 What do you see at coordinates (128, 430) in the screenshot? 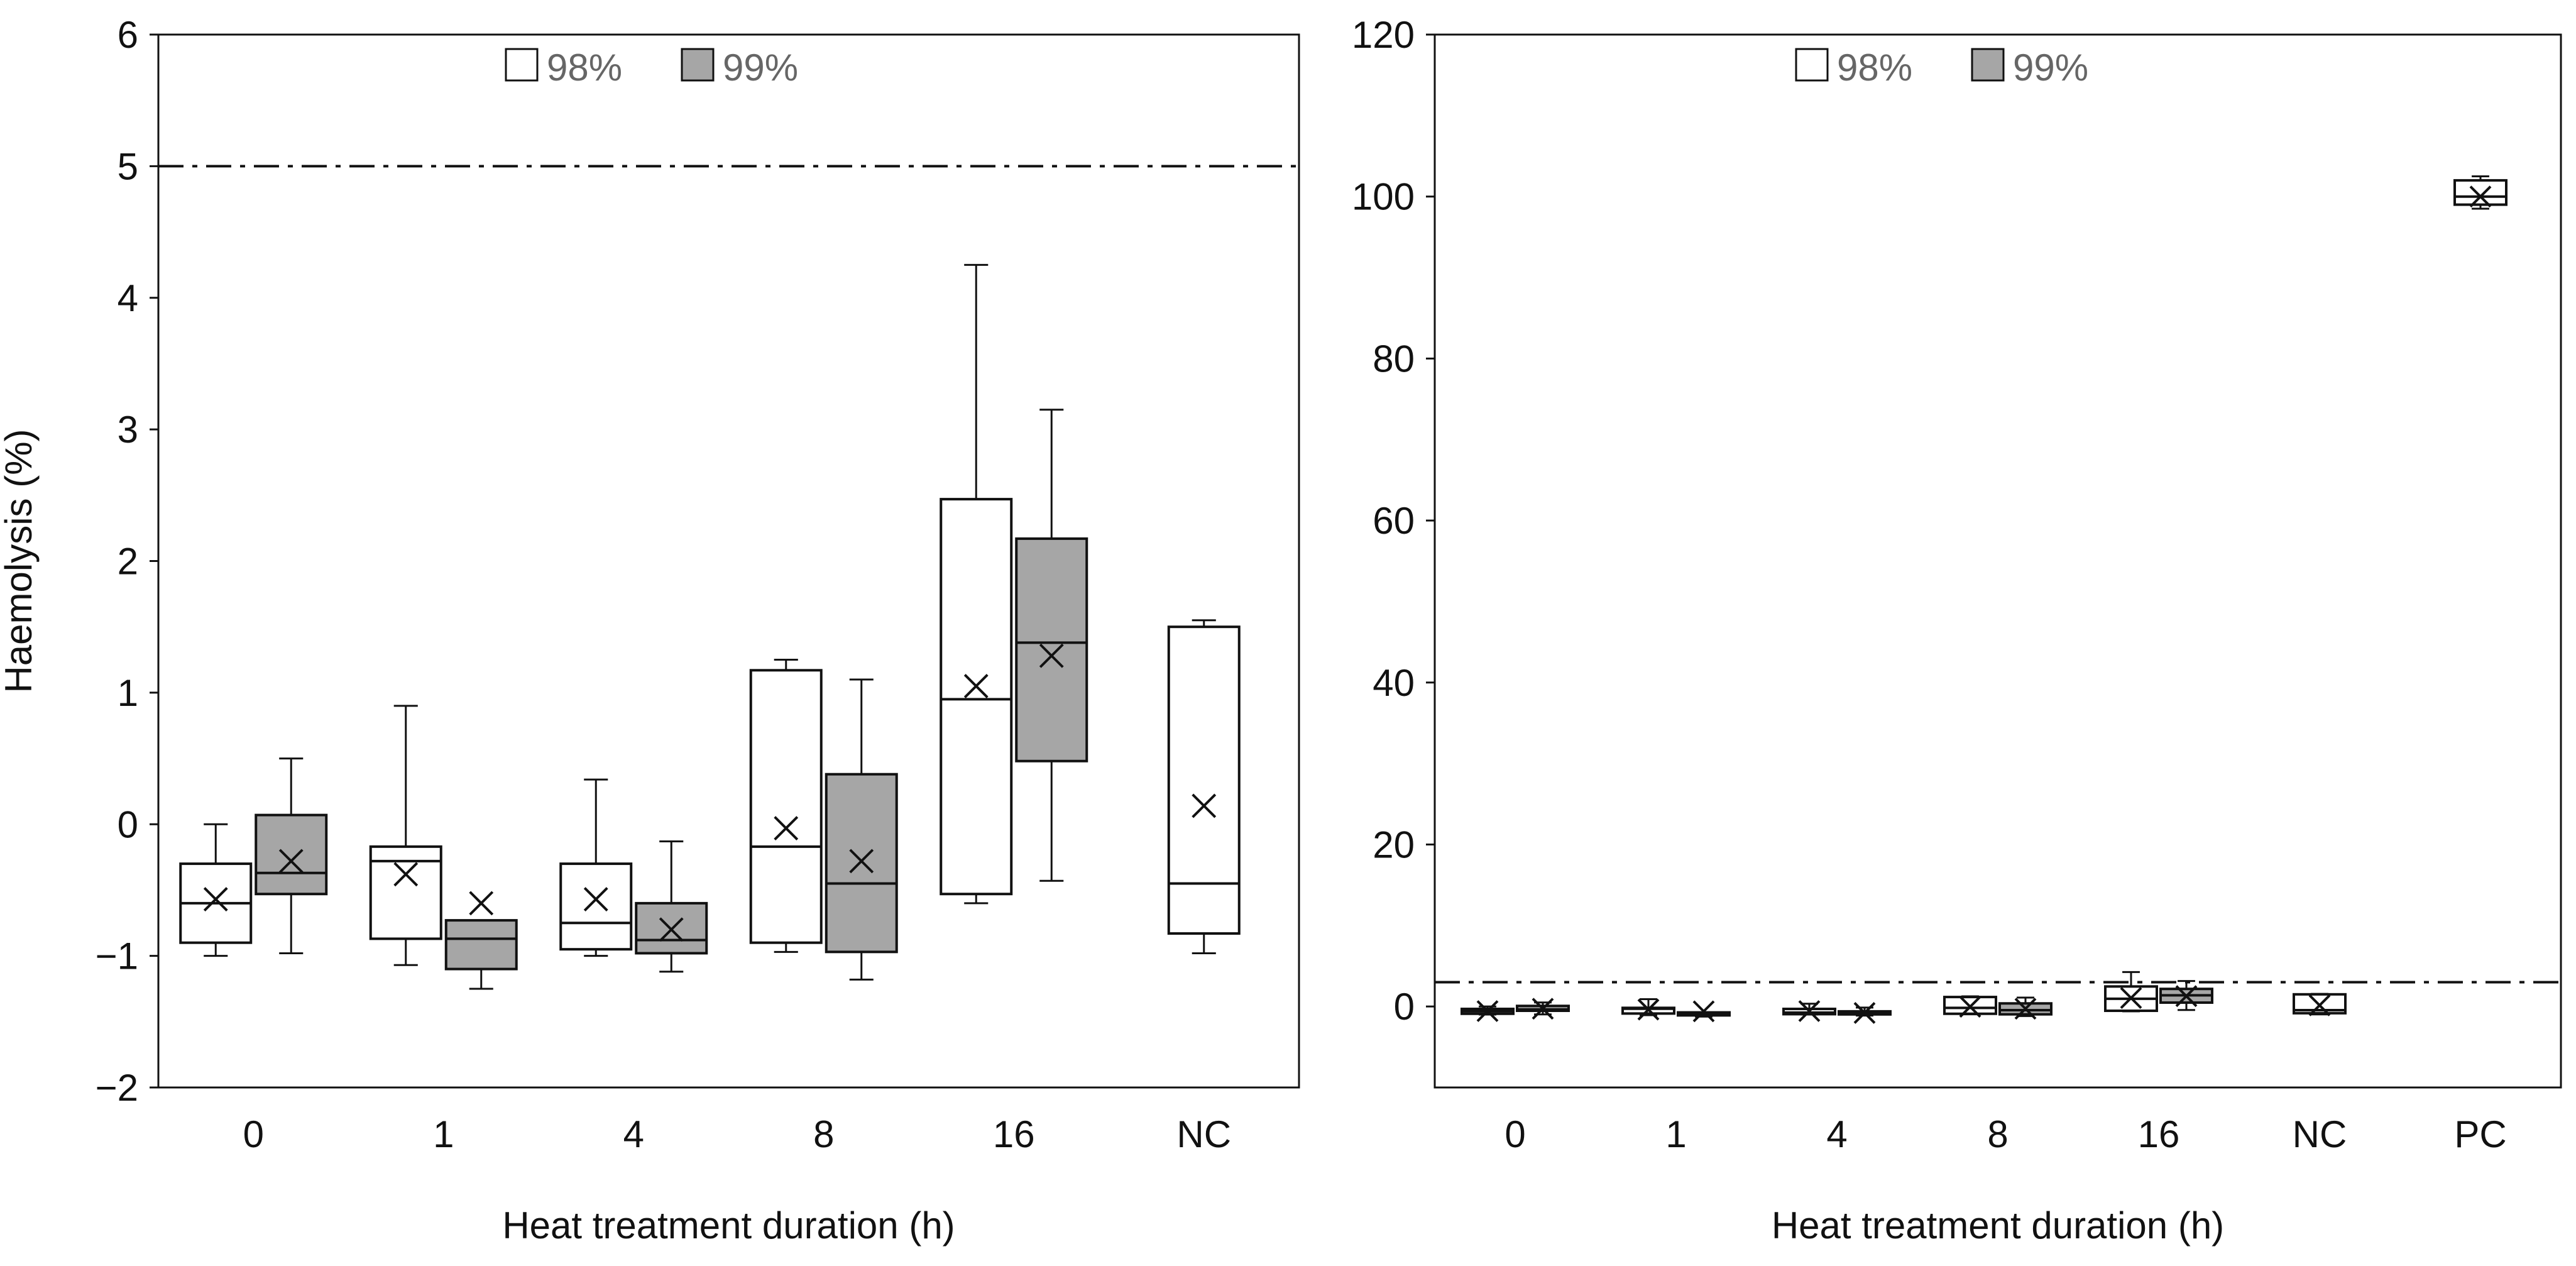
I see `y-tick-label: 3` at bounding box center [128, 430].